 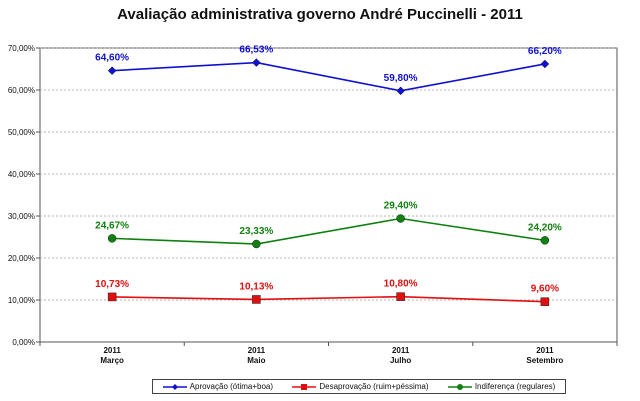 What do you see at coordinates (256, 355) in the screenshot?
I see `x-tick-label: 2011 Maio` at bounding box center [256, 355].